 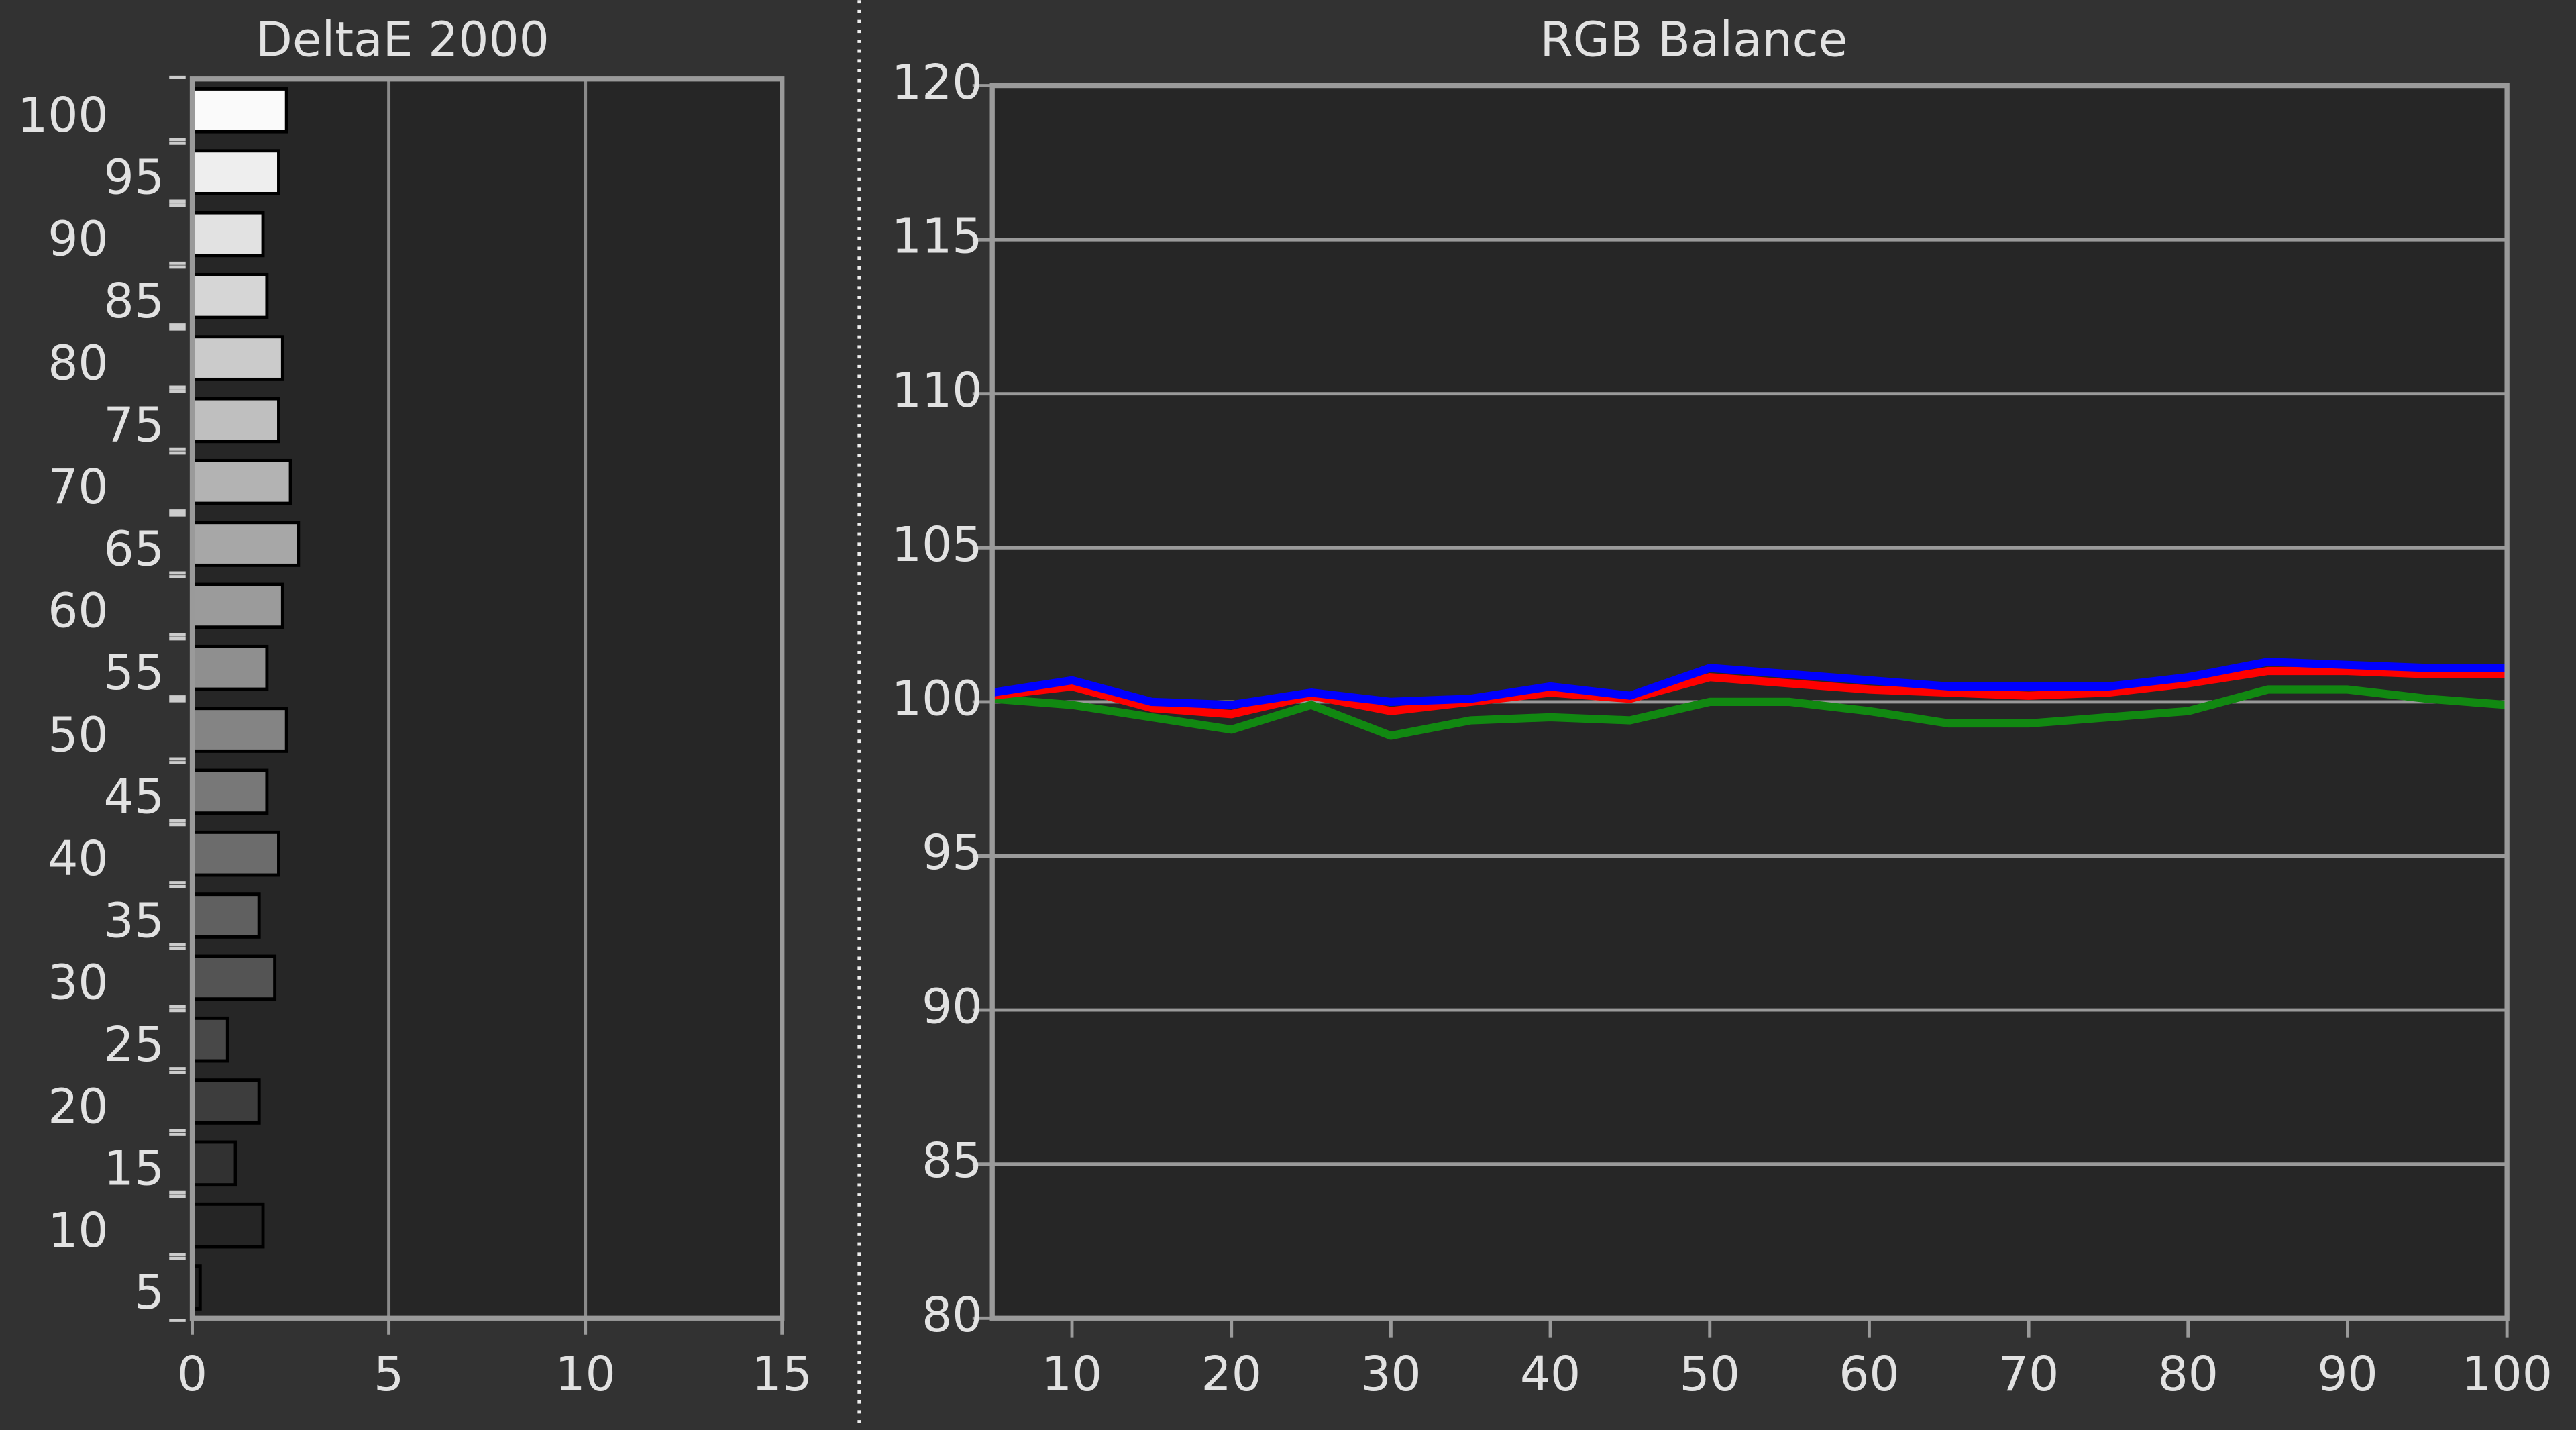 I want to click on y-tick-label: 15, so click(x=134, y=1168).